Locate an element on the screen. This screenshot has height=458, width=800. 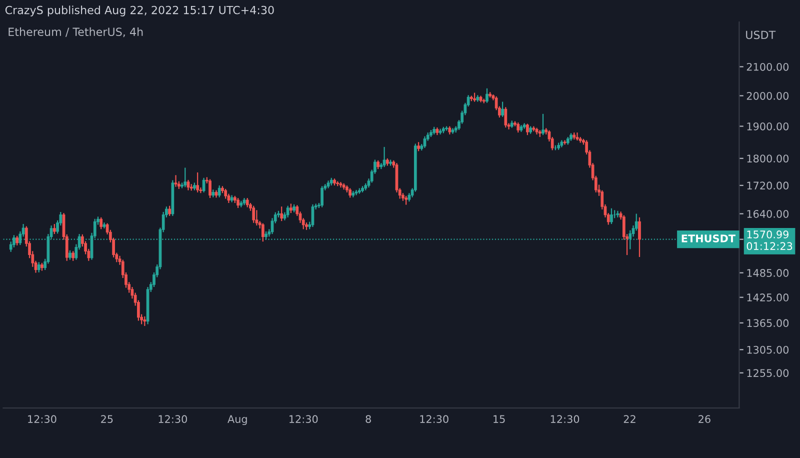
ref-line-label: ETHUSDT is located at coordinates (709, 238).